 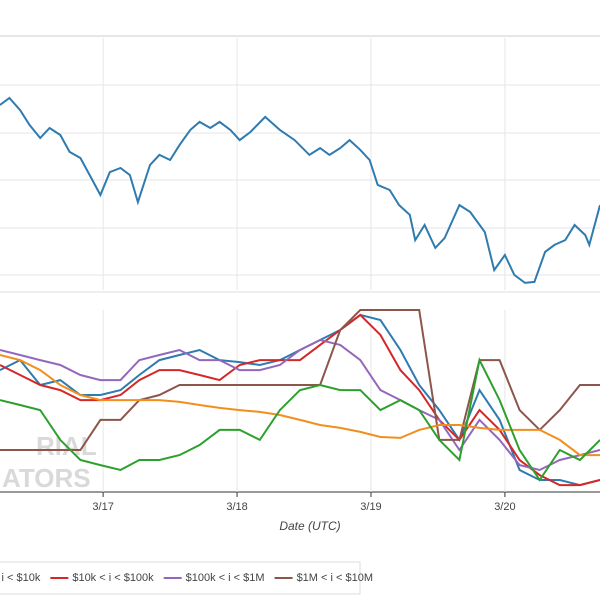 What do you see at coordinates (46, 478) in the screenshot?
I see `watermark: ATORS` at bounding box center [46, 478].